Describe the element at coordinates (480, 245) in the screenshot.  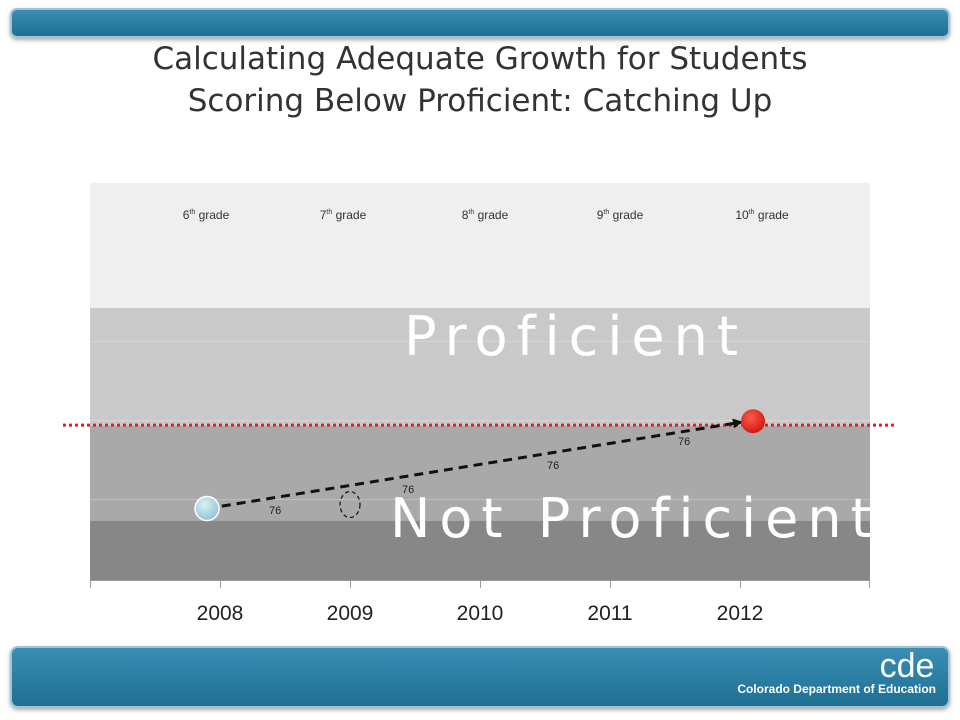
I see `top-band` at that location.